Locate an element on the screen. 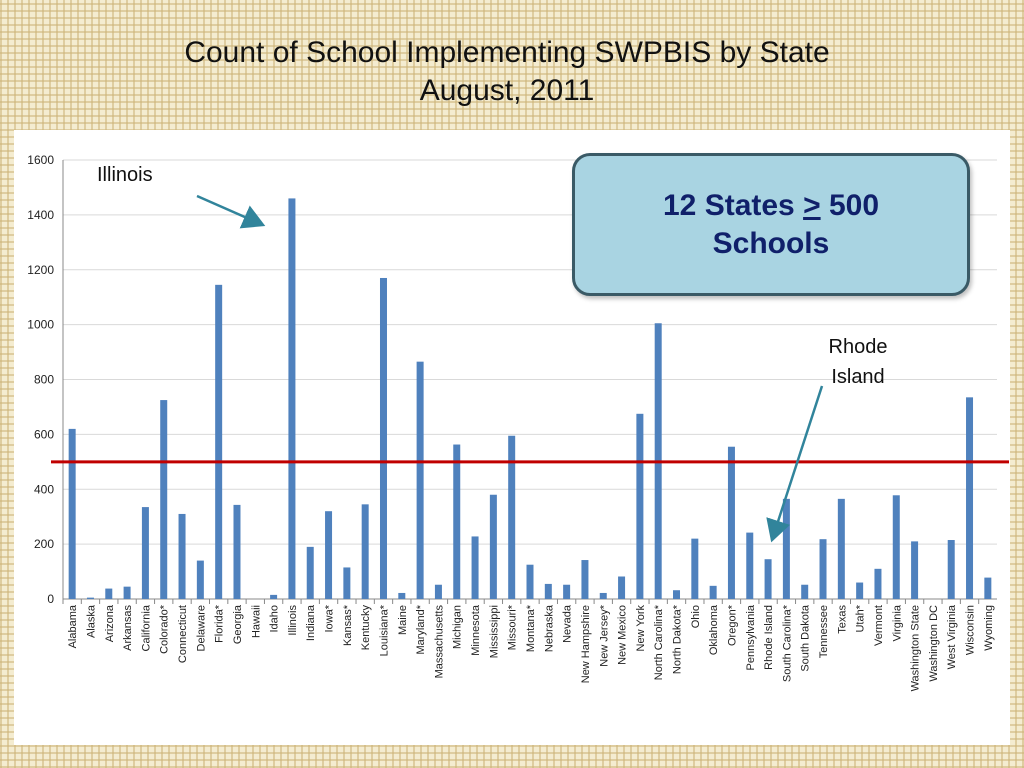  x-tick-label: Indiana is located at coordinates (311, 622).